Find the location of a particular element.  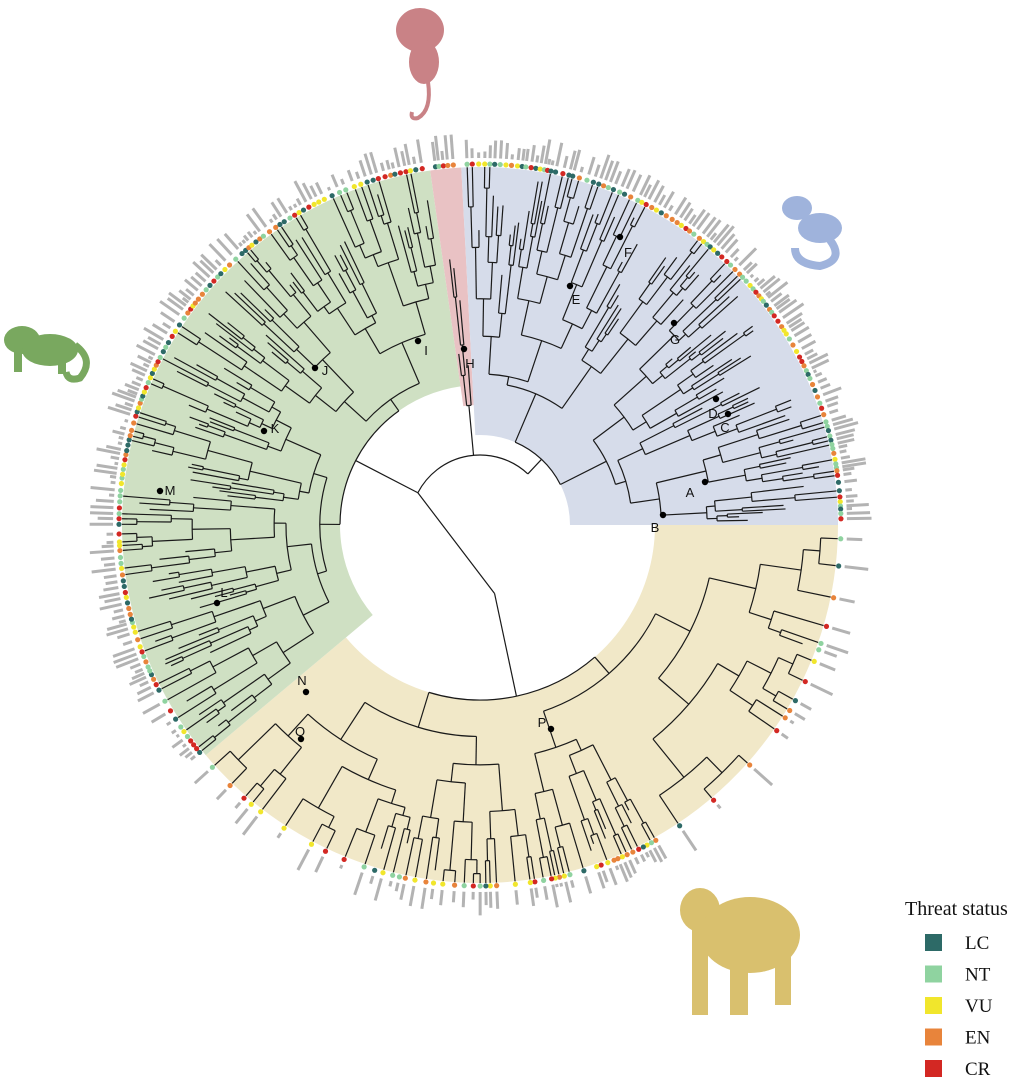

legend-title: Threat status is located at coordinates (956, 909).